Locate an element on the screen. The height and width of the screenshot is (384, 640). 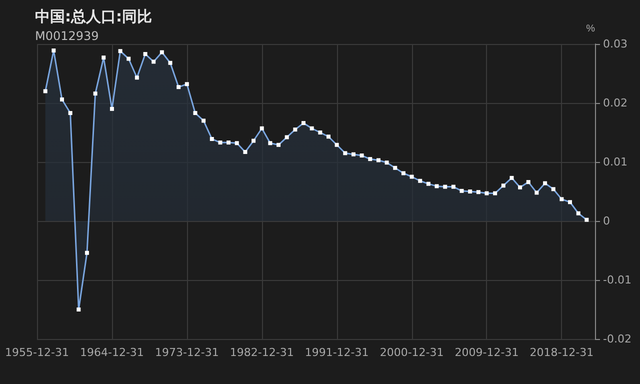
x-tick-label: 1964-12-31 is located at coordinates (112, 352).